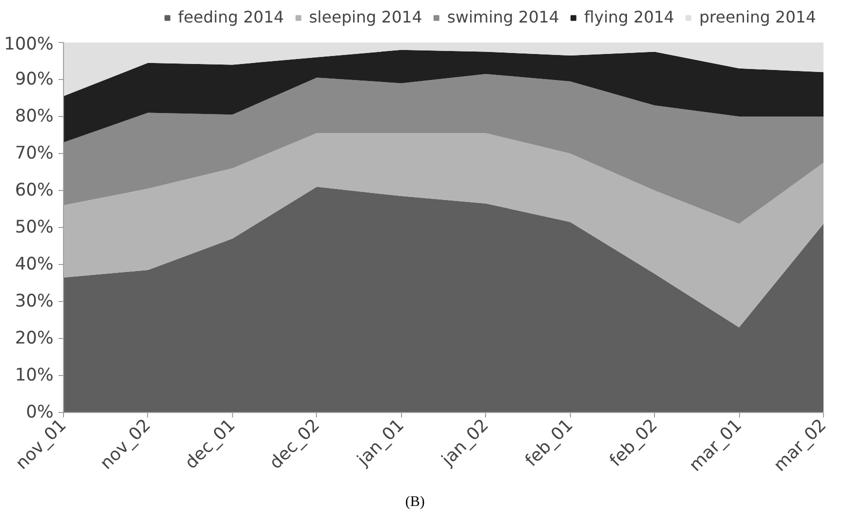  Describe the element at coordinates (34, 190) in the screenshot. I see `y-tick-label: 60%` at that location.